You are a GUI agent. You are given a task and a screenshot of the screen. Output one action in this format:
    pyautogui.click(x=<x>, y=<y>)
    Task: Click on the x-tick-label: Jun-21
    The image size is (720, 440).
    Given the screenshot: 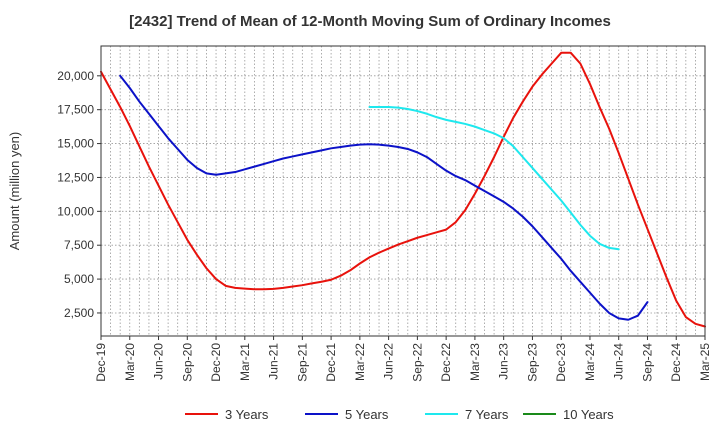 What is the action you would take?
    pyautogui.click(x=274, y=361)
    